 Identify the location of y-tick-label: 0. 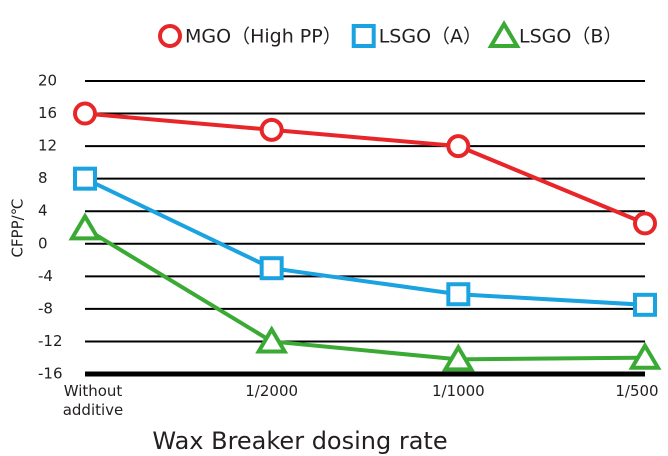
(43, 243).